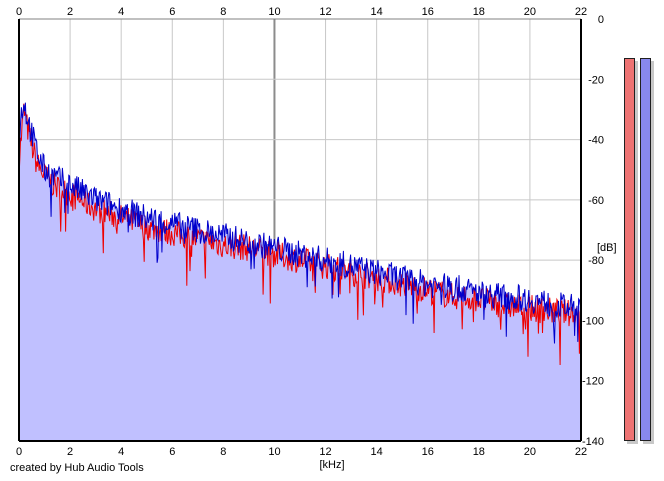  What do you see at coordinates (596, 201) in the screenshot?
I see `y-tick-label: -60` at bounding box center [596, 201].